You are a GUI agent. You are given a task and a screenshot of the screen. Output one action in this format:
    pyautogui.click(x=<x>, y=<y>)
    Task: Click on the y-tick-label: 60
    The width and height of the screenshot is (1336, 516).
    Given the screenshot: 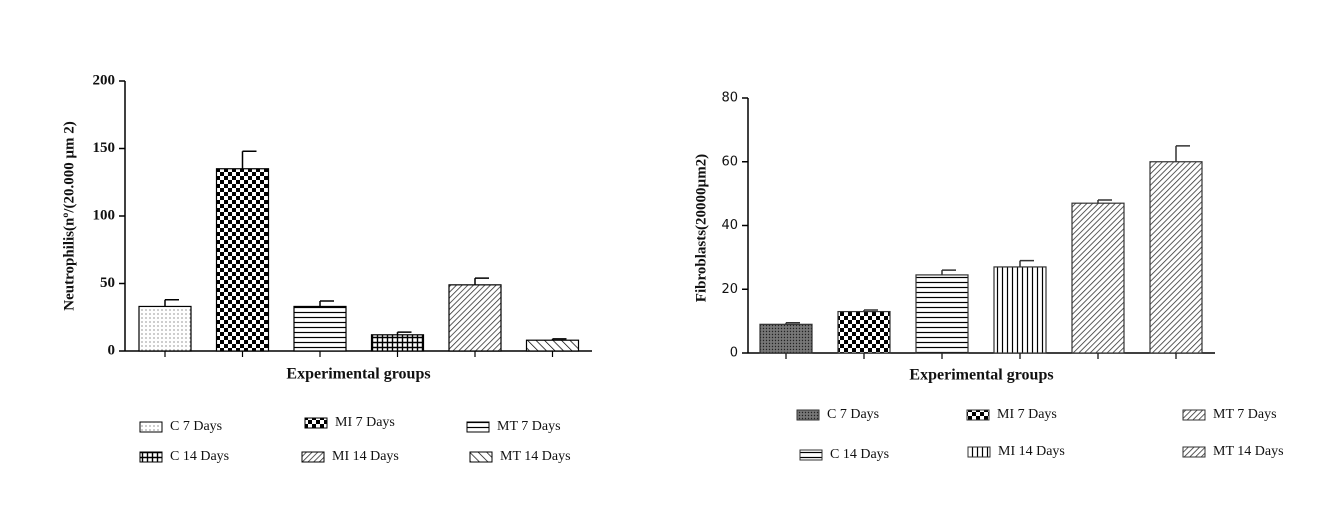 What is the action you would take?
    pyautogui.click(x=729, y=161)
    